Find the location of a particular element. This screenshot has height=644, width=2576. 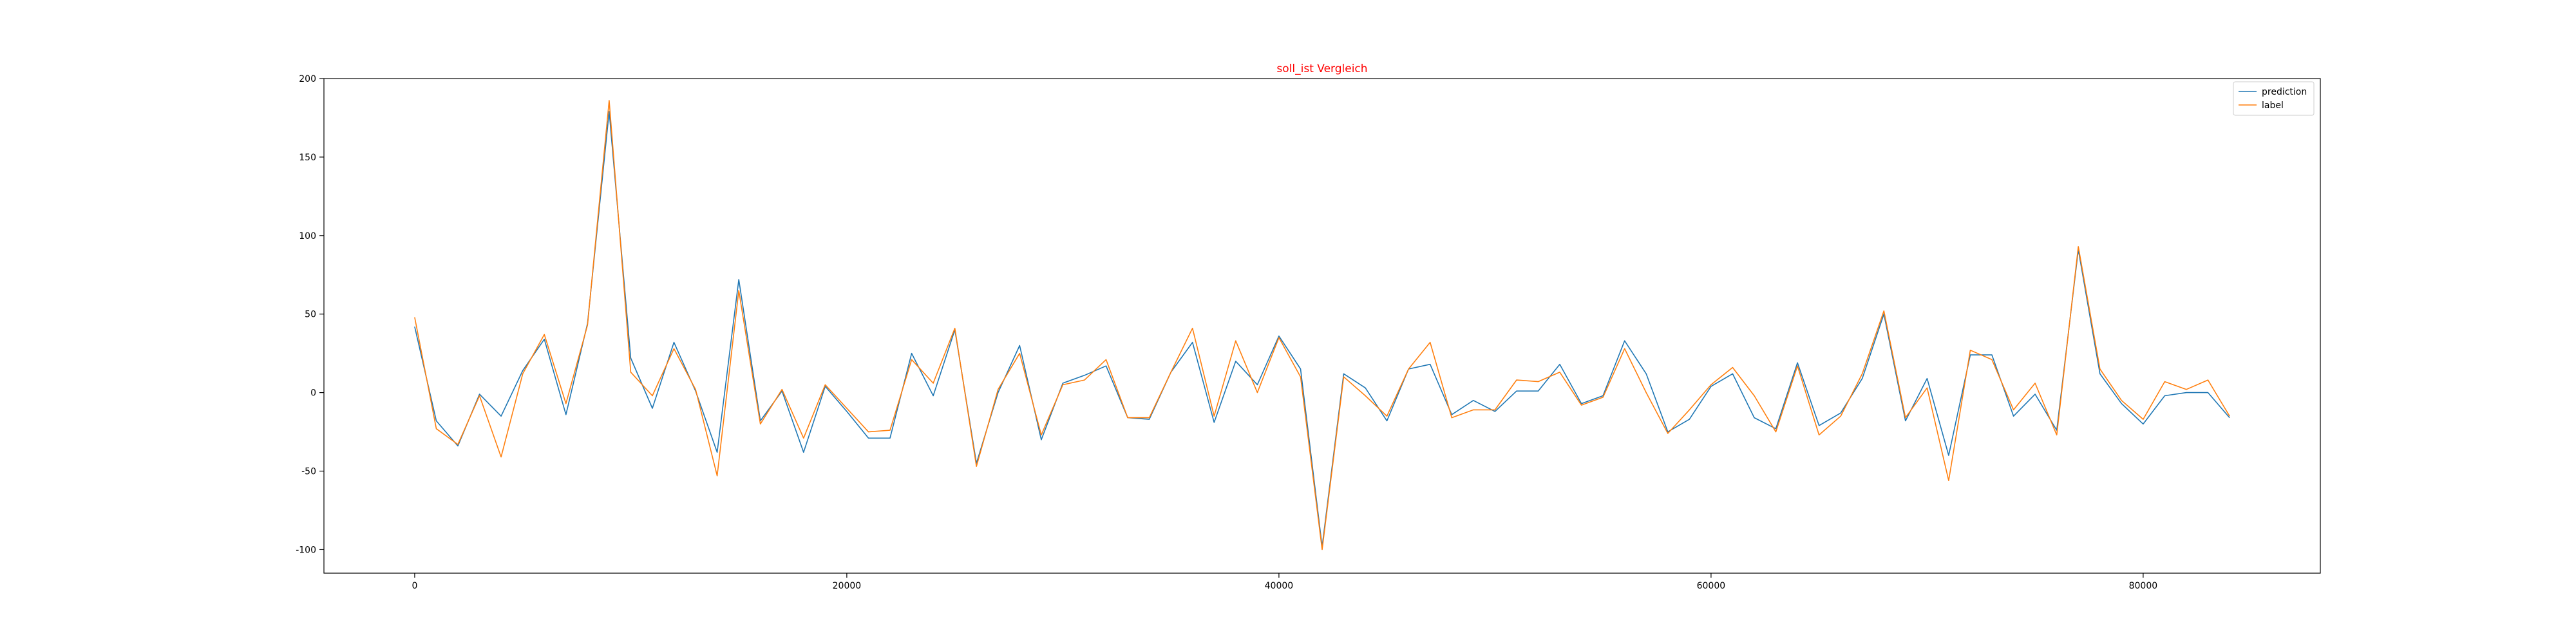

y-tick-label: 50 is located at coordinates (310, 315).